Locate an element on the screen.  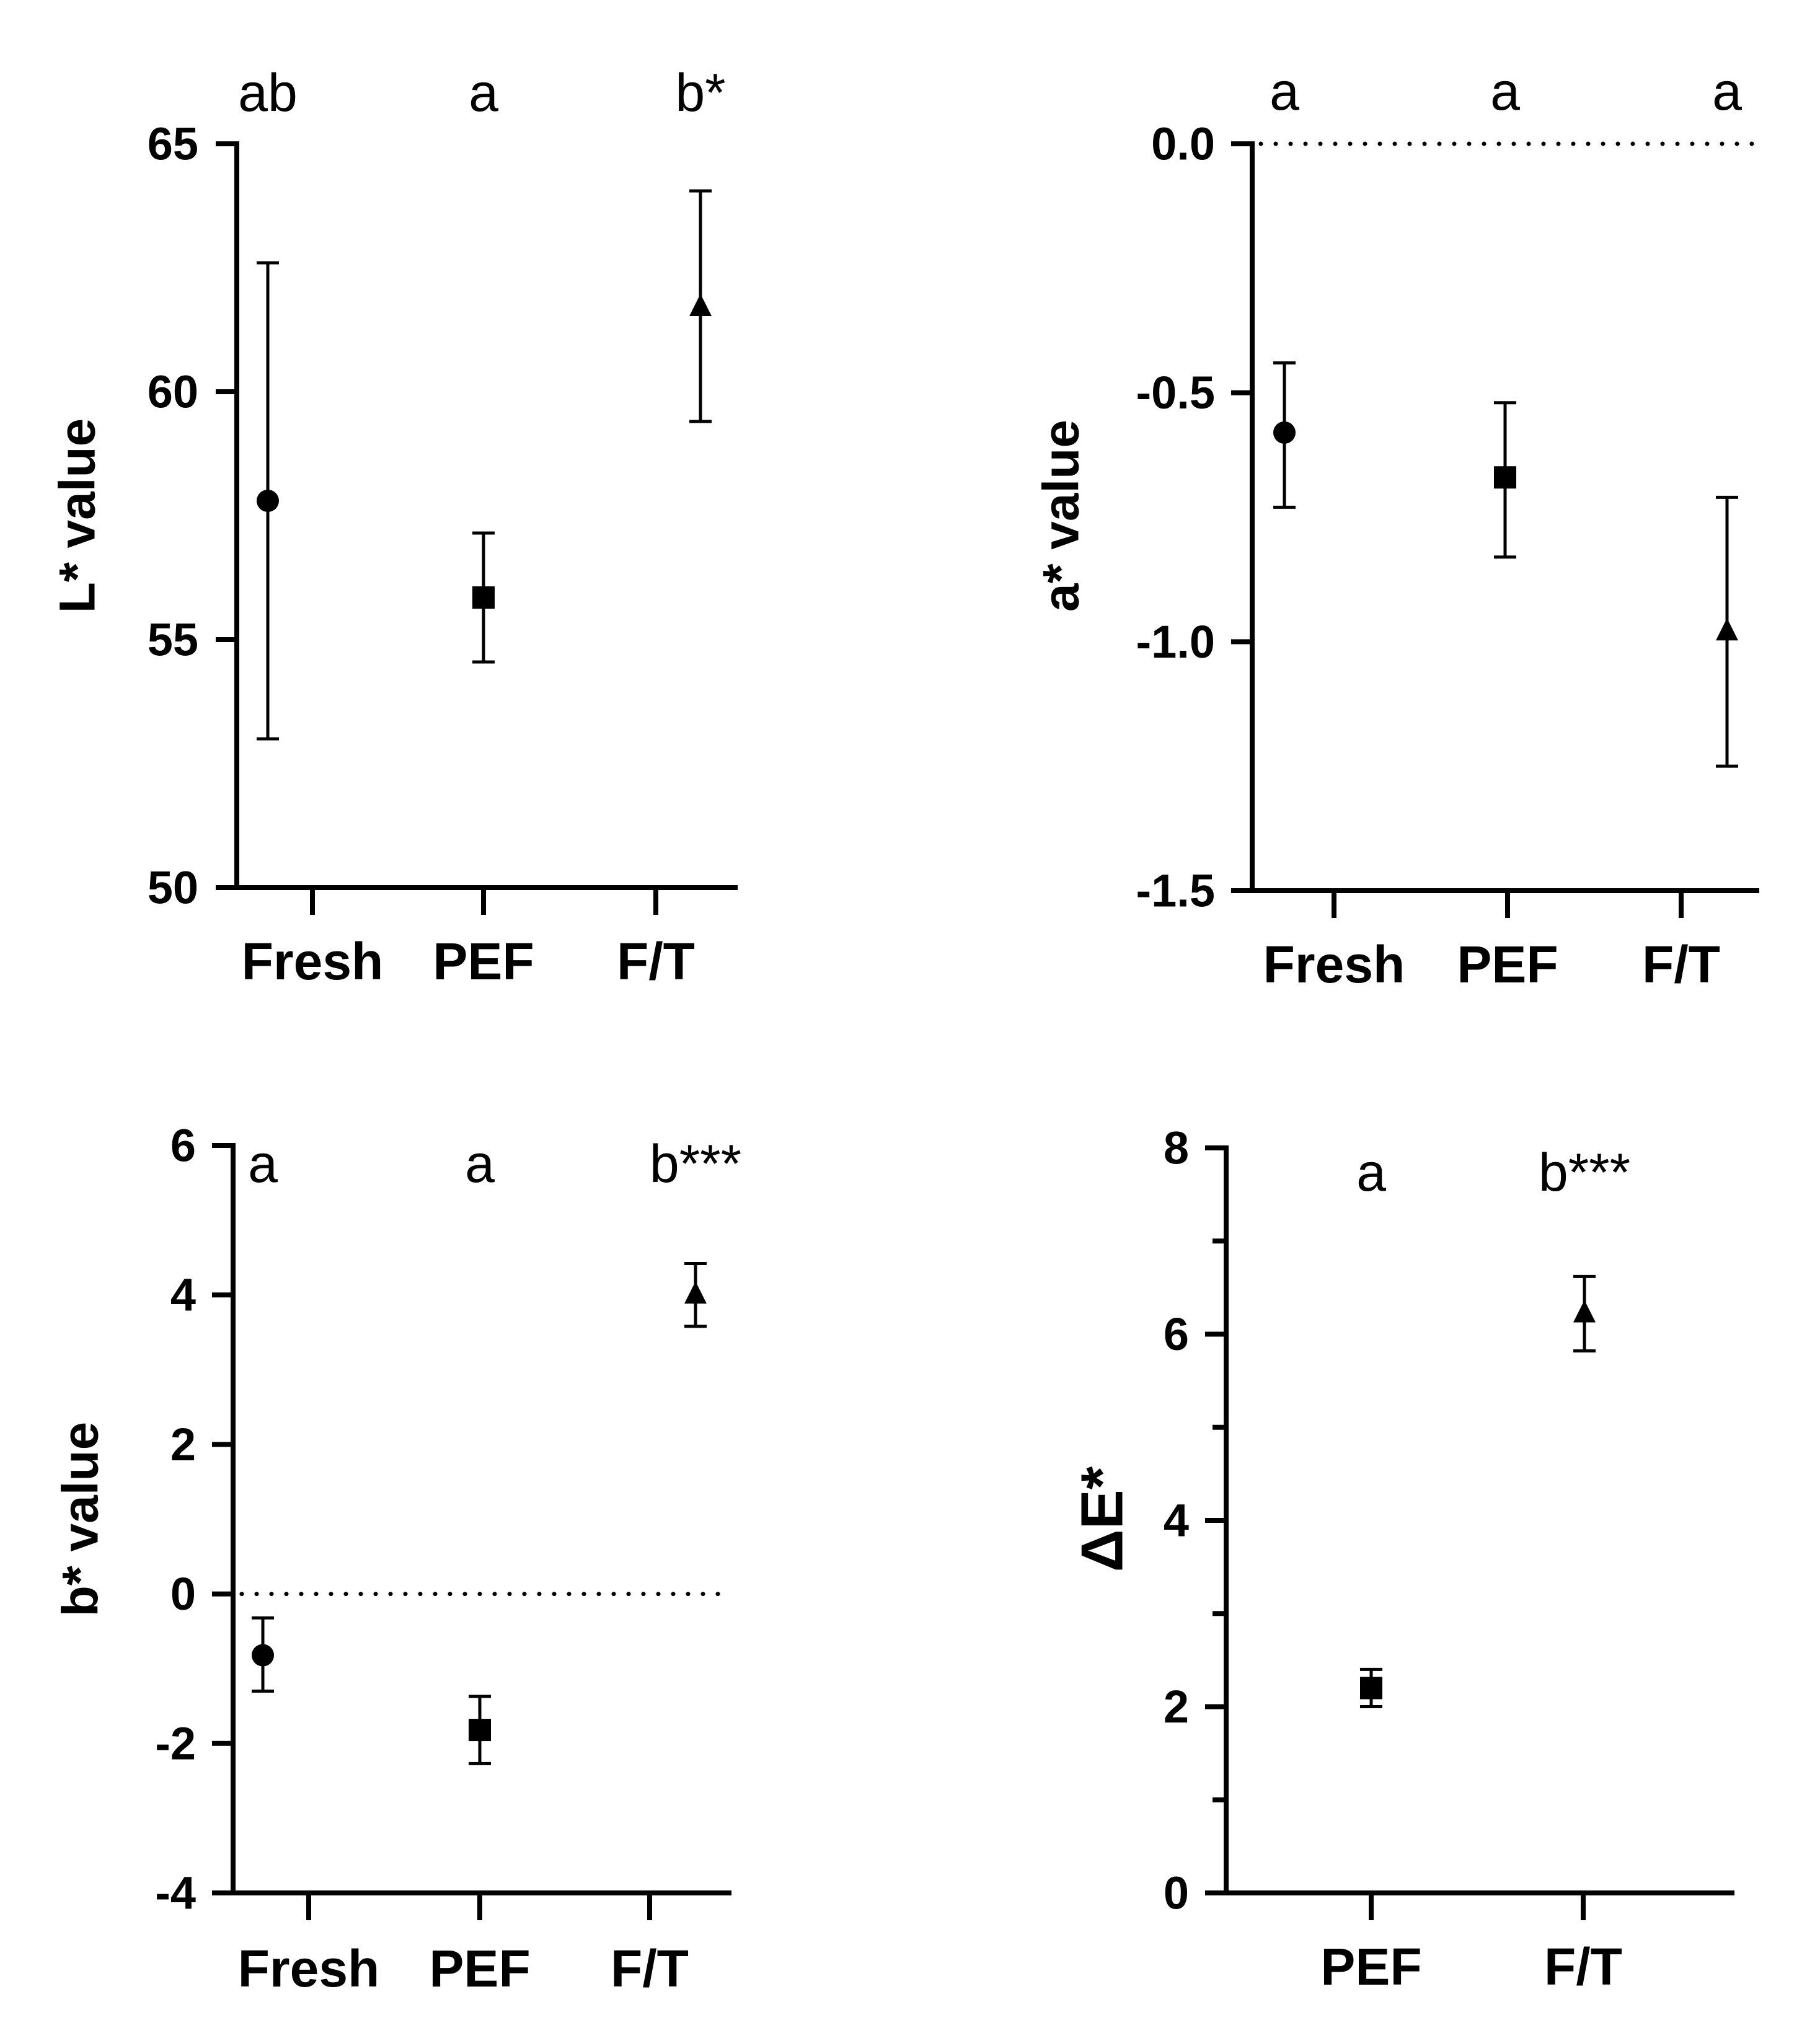
y-tick-label: -4 is located at coordinates (175, 1893).